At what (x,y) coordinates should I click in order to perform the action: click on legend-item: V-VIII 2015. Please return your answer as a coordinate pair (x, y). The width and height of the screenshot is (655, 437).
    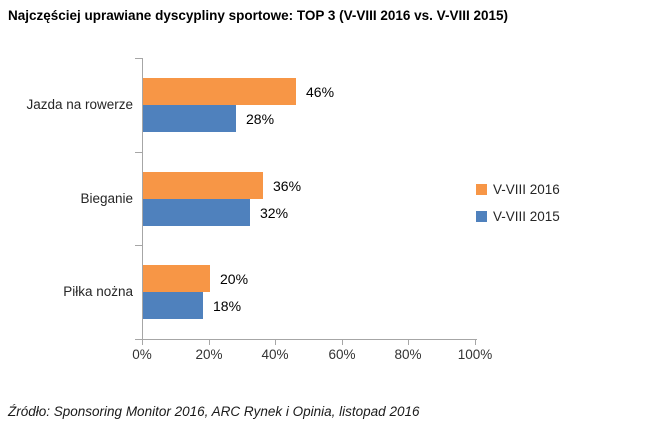
    Looking at the image, I should click on (518, 216).